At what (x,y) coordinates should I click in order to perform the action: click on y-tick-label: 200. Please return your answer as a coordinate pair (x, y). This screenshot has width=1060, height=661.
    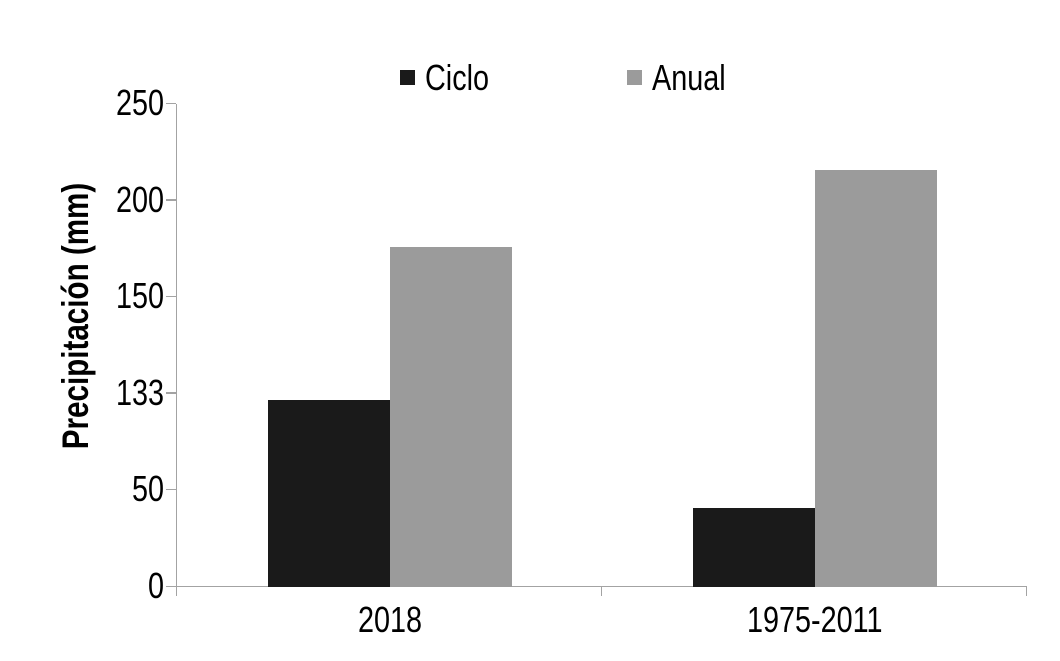
    Looking at the image, I should click on (82, 199).